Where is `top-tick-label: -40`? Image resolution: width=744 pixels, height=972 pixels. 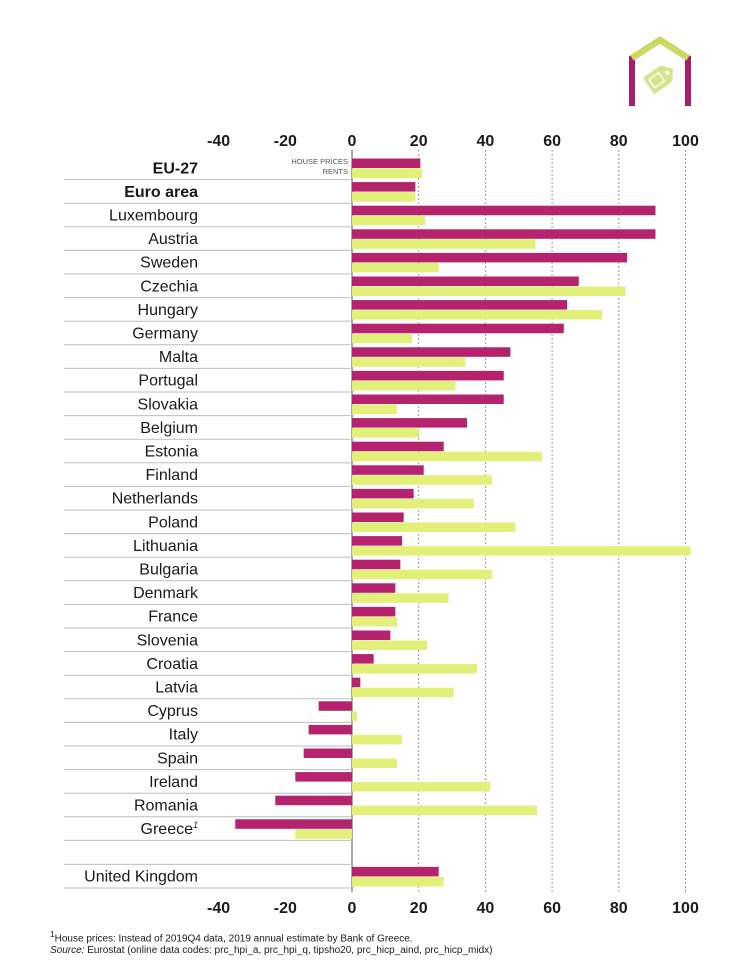
top-tick-label: -40 is located at coordinates (218, 141).